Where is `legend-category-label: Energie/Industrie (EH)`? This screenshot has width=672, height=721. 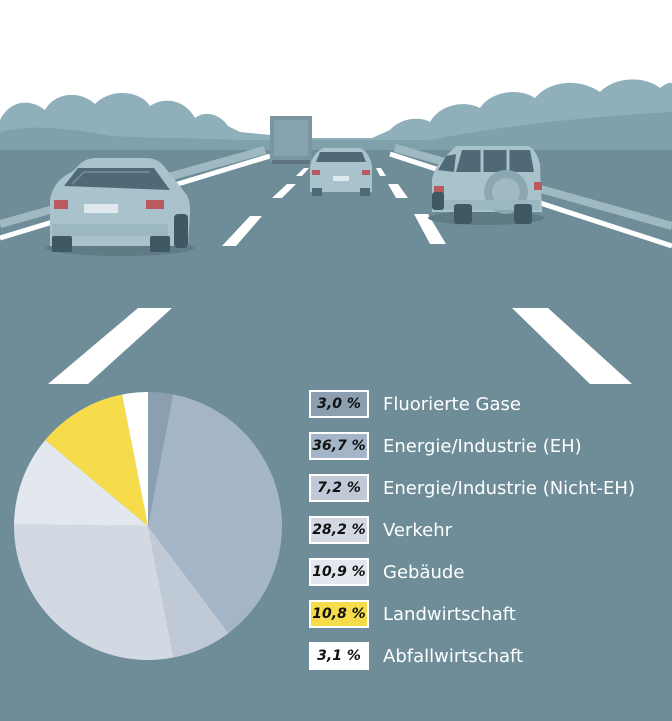 legend-category-label: Energie/Industrie (EH) is located at coordinates (482, 446).